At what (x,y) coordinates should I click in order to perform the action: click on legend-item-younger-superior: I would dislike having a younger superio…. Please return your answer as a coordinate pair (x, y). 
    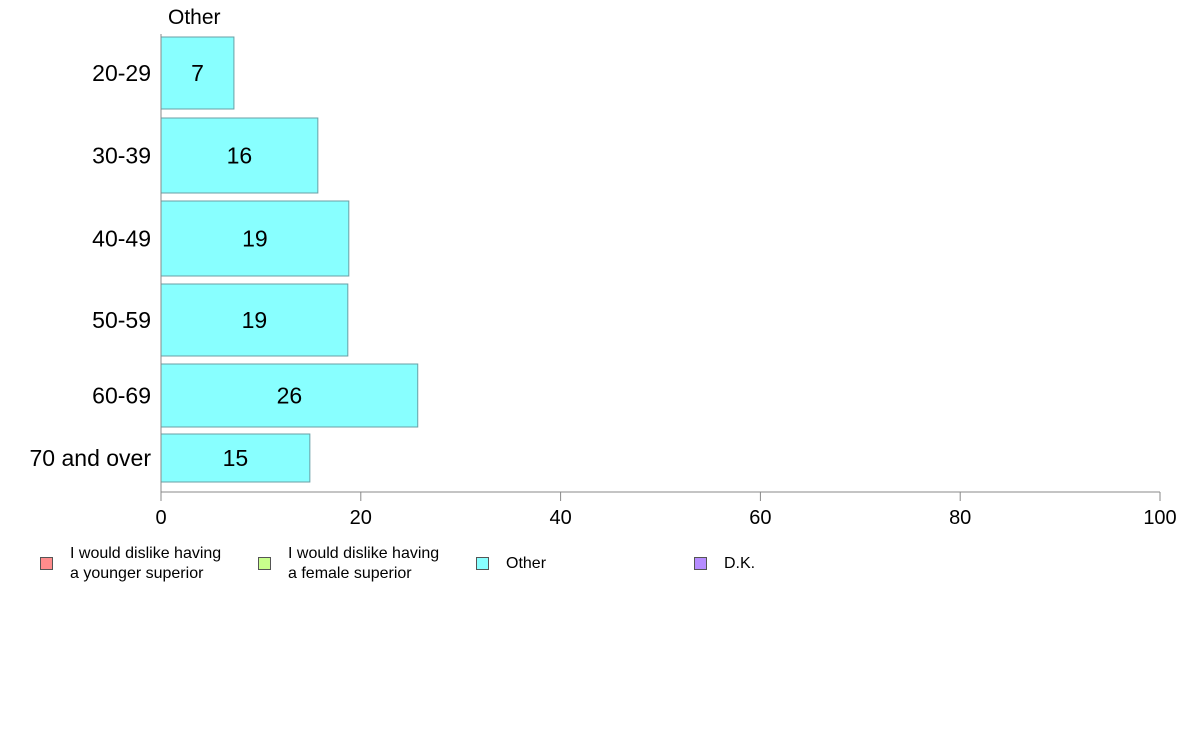
    Looking at the image, I should click on (130, 564).